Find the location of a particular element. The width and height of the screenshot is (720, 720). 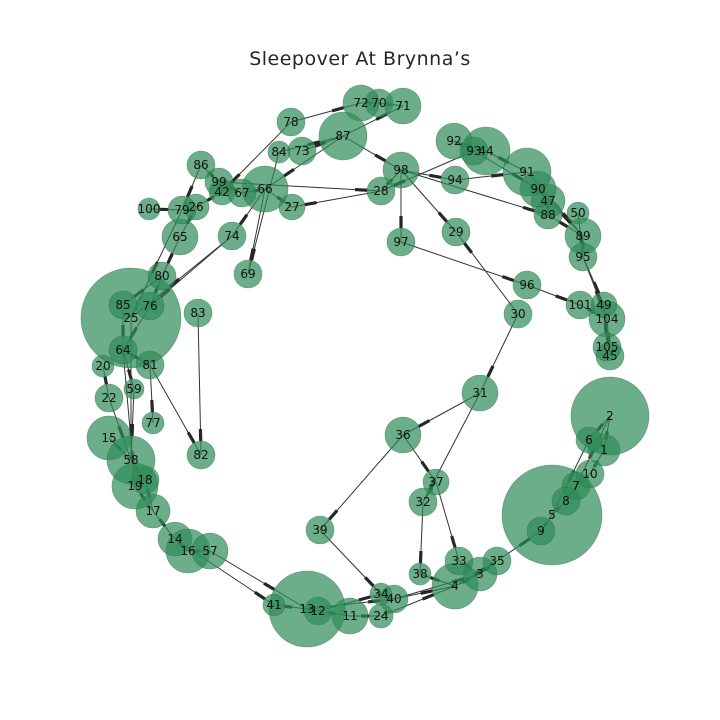

node-label-15: 15 is located at coordinates (108, 438).